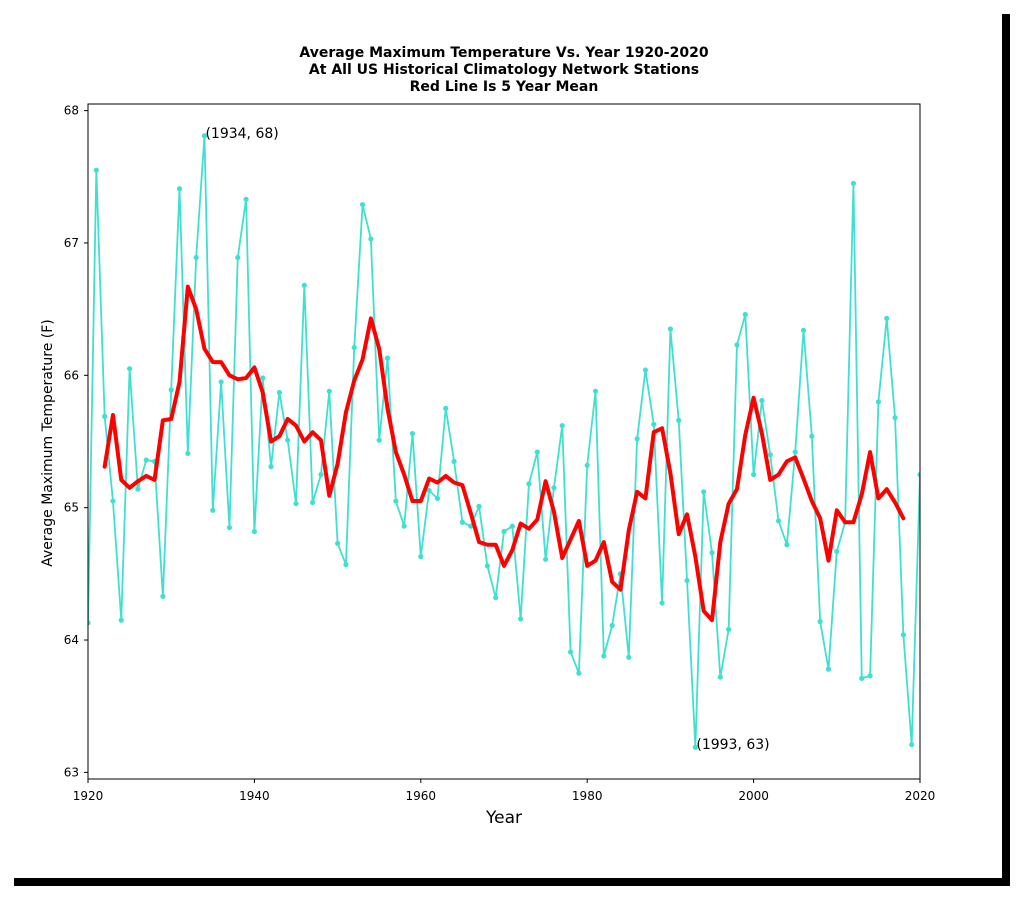 This screenshot has width=1024, height=905. What do you see at coordinates (587, 796) in the screenshot?
I see `x-tick-label-1980: 1980` at bounding box center [587, 796].